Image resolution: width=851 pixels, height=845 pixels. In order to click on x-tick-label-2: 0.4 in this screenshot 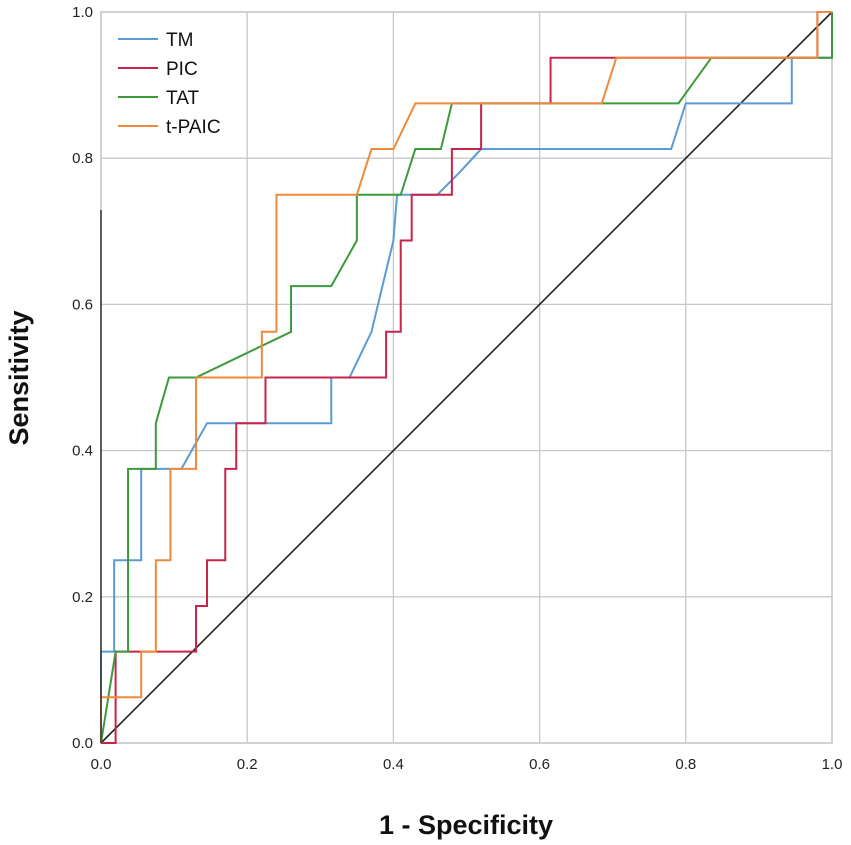, I will do `click(393, 764)`.